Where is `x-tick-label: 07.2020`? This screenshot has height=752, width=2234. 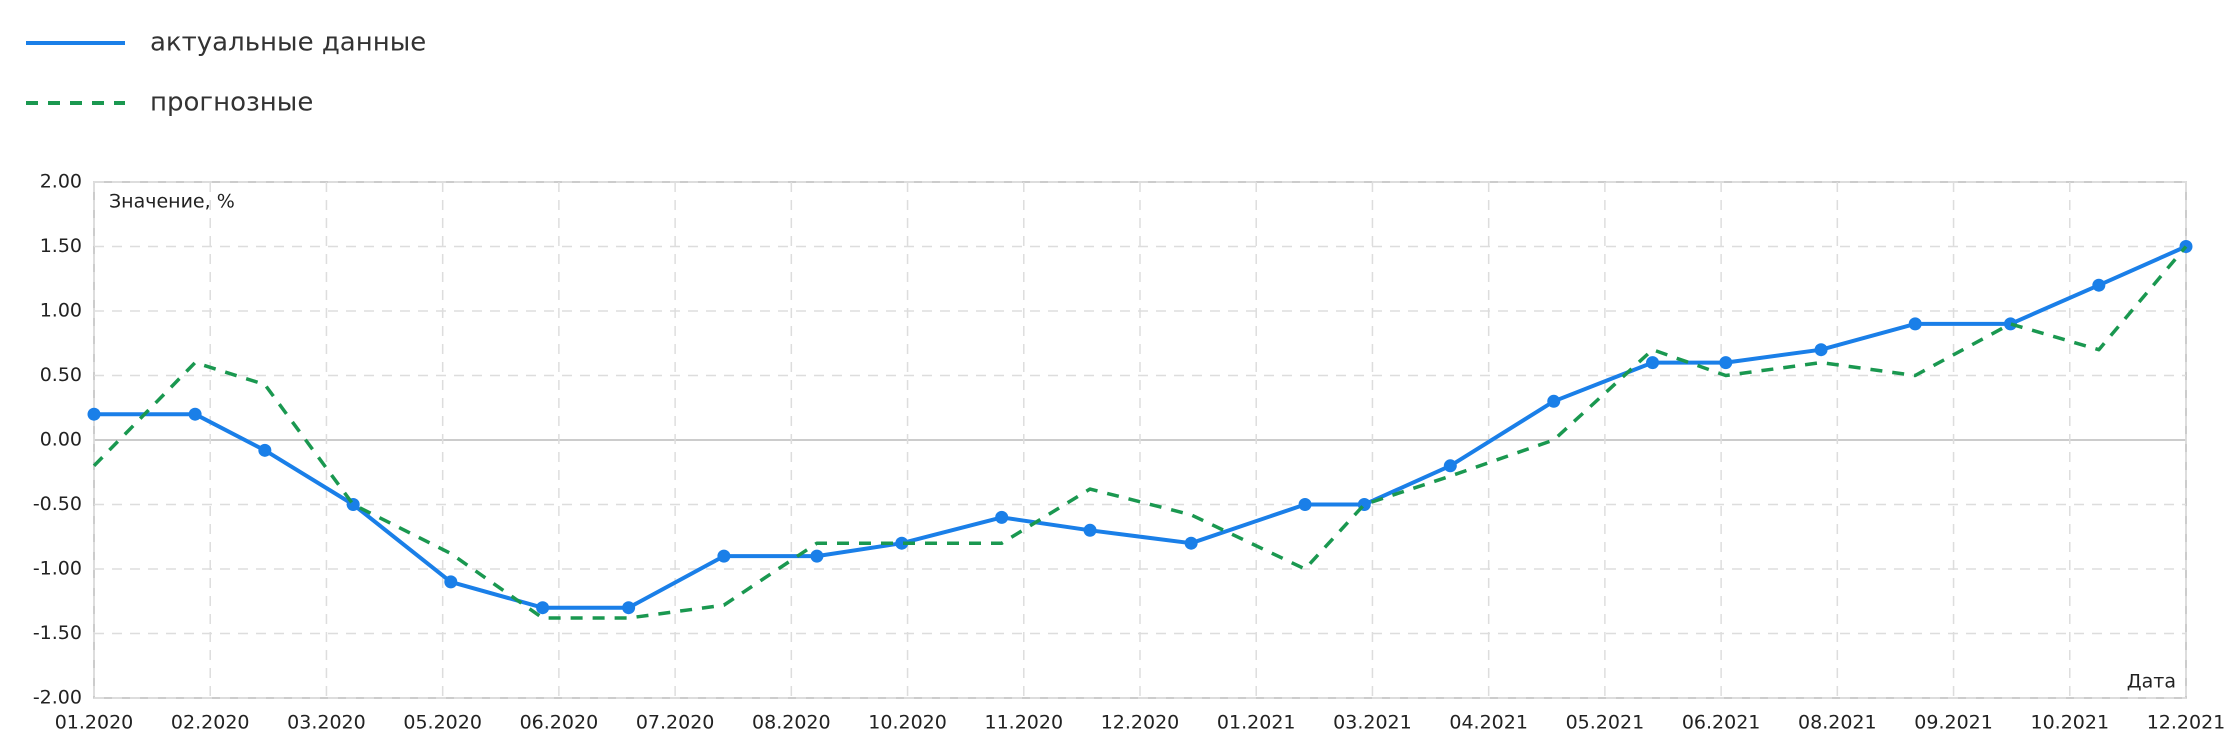
x-tick-label: 07.2020 is located at coordinates (675, 723).